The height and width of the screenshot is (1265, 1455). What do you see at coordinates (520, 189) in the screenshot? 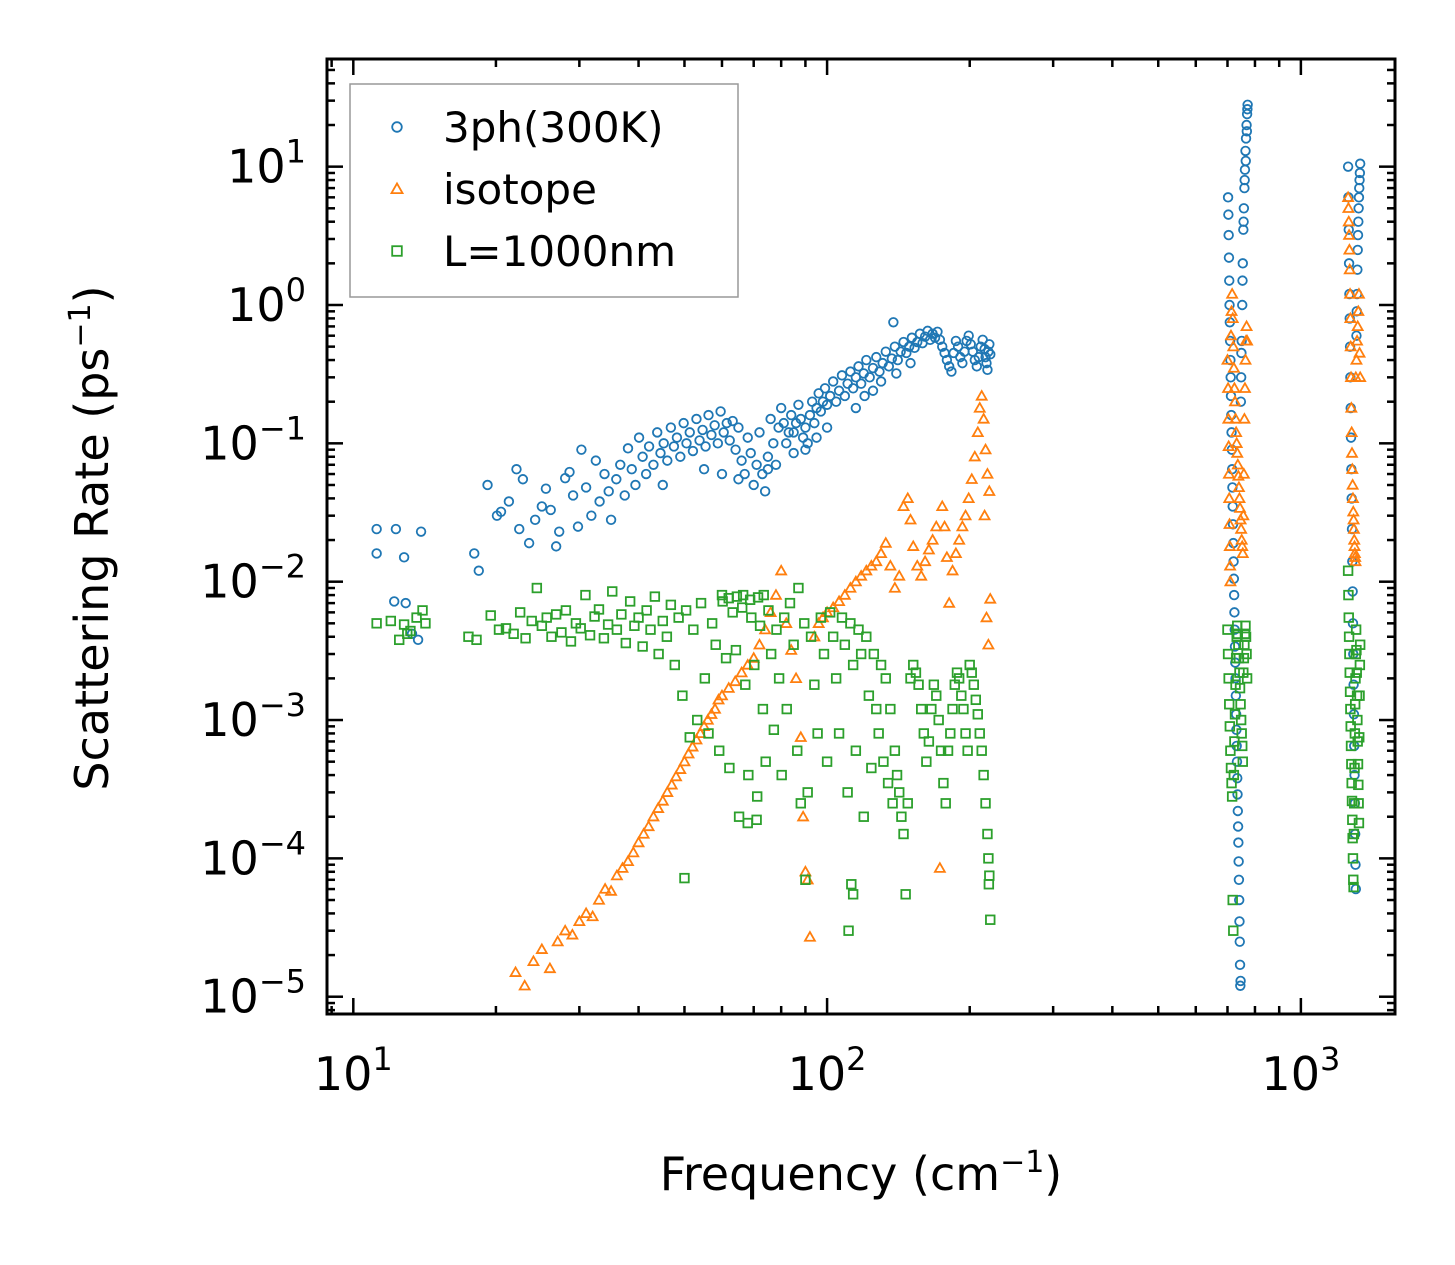
I see `legend-label: isotope` at bounding box center [520, 189].